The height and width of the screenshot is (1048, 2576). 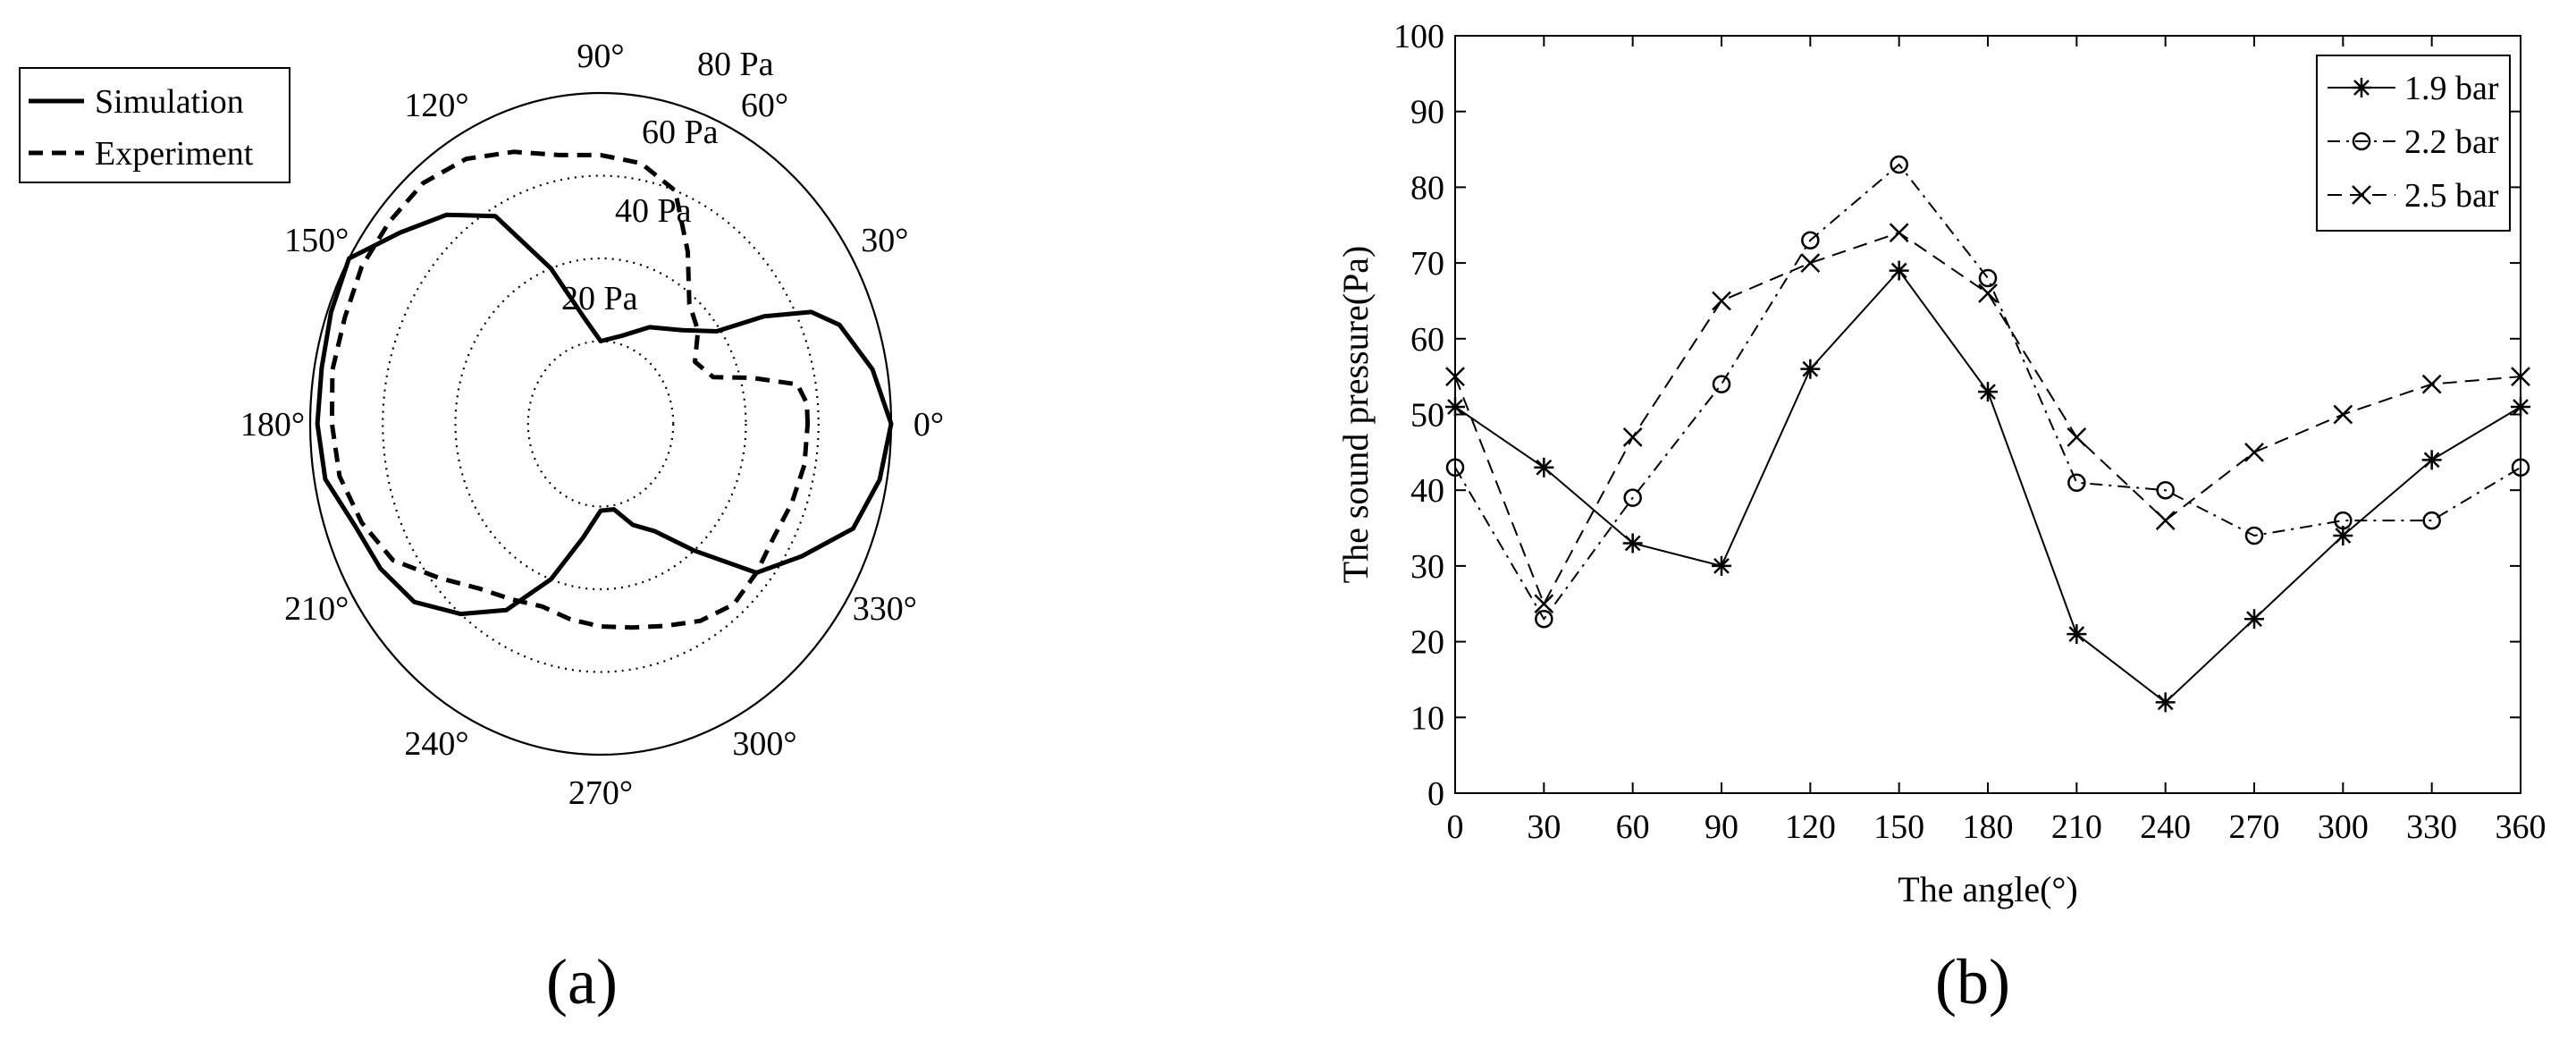 I want to click on x-tick-label: 180, so click(x=1989, y=827).